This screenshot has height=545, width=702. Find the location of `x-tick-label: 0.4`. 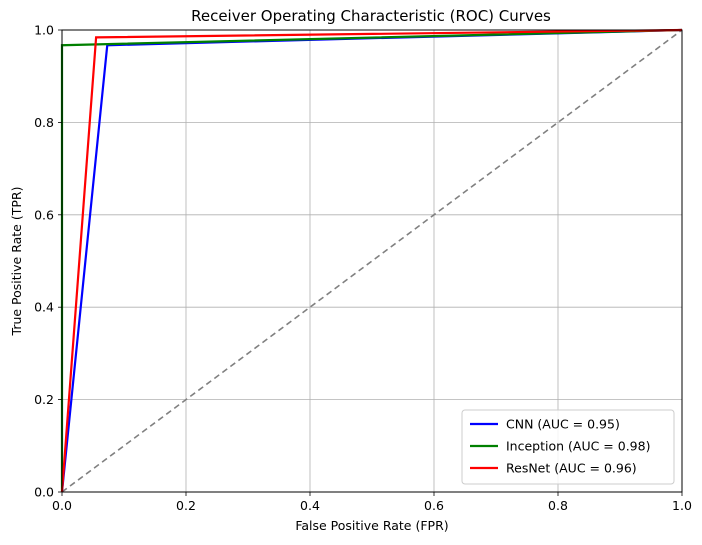

x-tick-label: 0.4 is located at coordinates (310, 505).